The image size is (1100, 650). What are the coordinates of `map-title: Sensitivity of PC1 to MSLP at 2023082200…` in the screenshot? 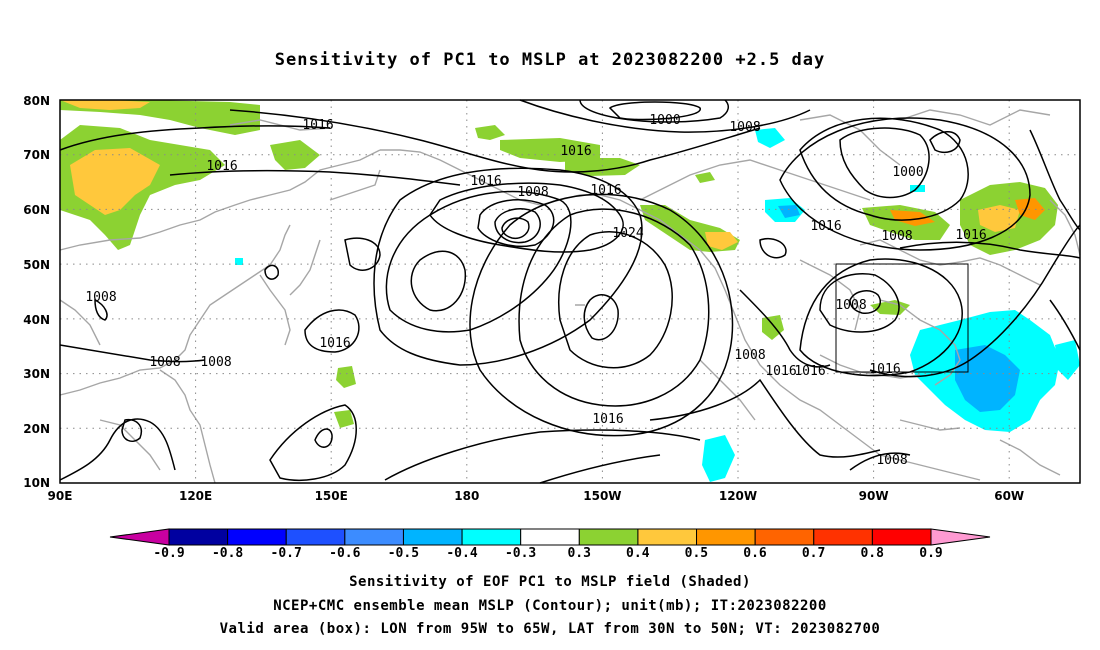 It's located at (550, 60).